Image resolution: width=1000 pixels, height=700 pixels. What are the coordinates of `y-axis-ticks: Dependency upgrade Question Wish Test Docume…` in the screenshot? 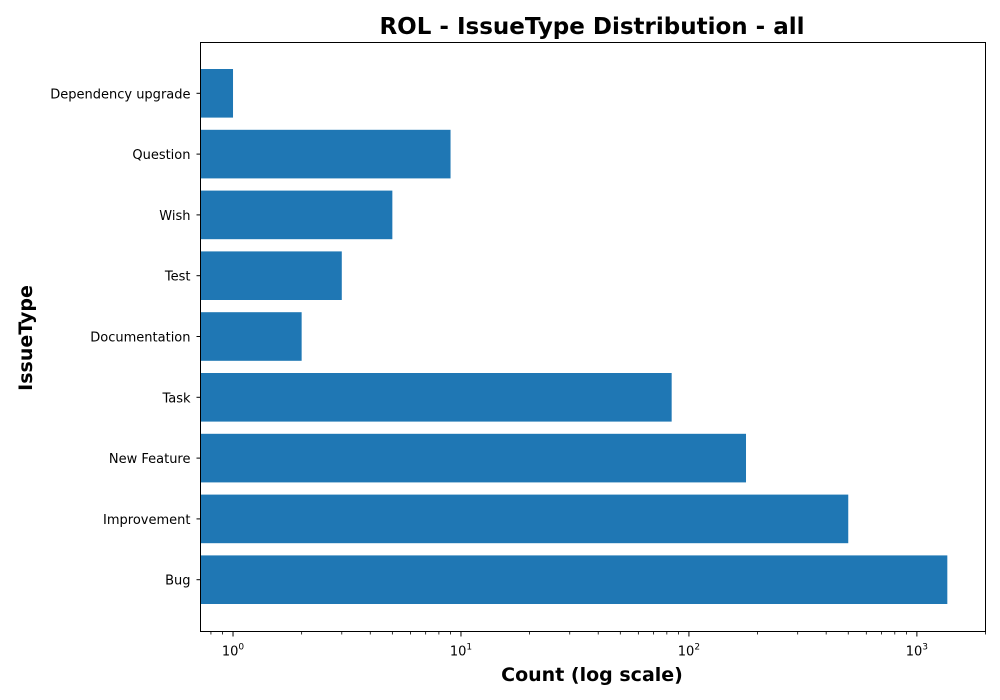 It's located at (125, 338).